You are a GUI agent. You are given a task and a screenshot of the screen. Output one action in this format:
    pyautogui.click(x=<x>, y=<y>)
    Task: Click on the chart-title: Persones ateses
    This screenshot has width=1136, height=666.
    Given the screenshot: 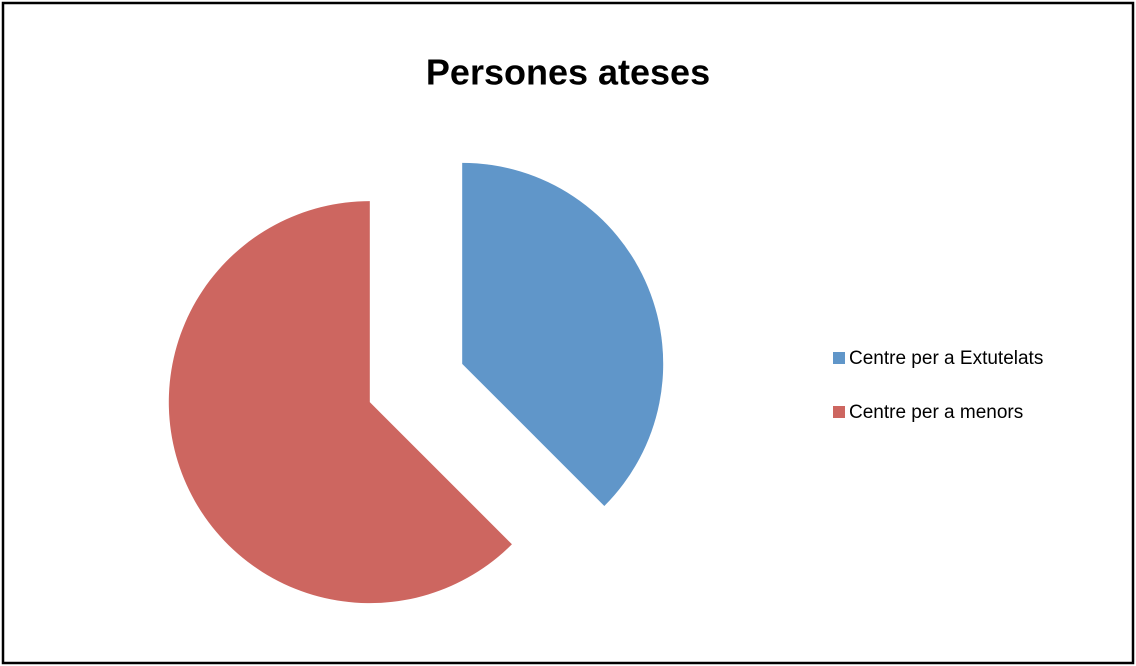 What is the action you would take?
    pyautogui.click(x=568, y=72)
    